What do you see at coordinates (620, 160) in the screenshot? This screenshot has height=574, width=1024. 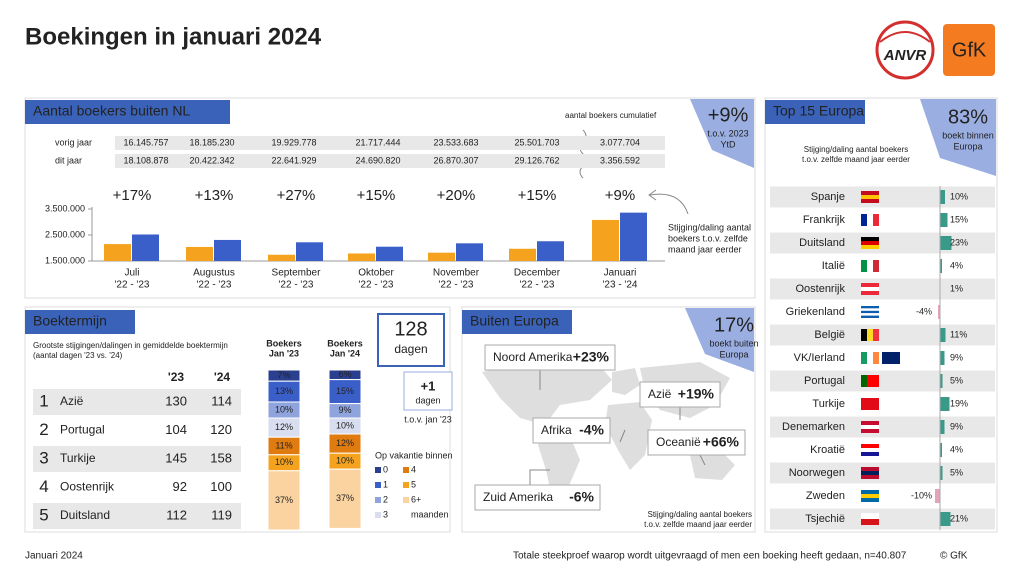 I see `table-cell: 3.356.592` at bounding box center [620, 160].